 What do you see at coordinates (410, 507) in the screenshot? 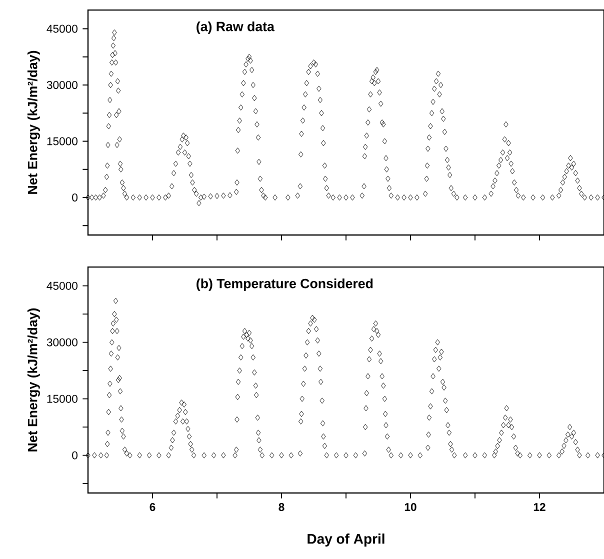
I see `x-tick-label: 10` at bounding box center [410, 507].